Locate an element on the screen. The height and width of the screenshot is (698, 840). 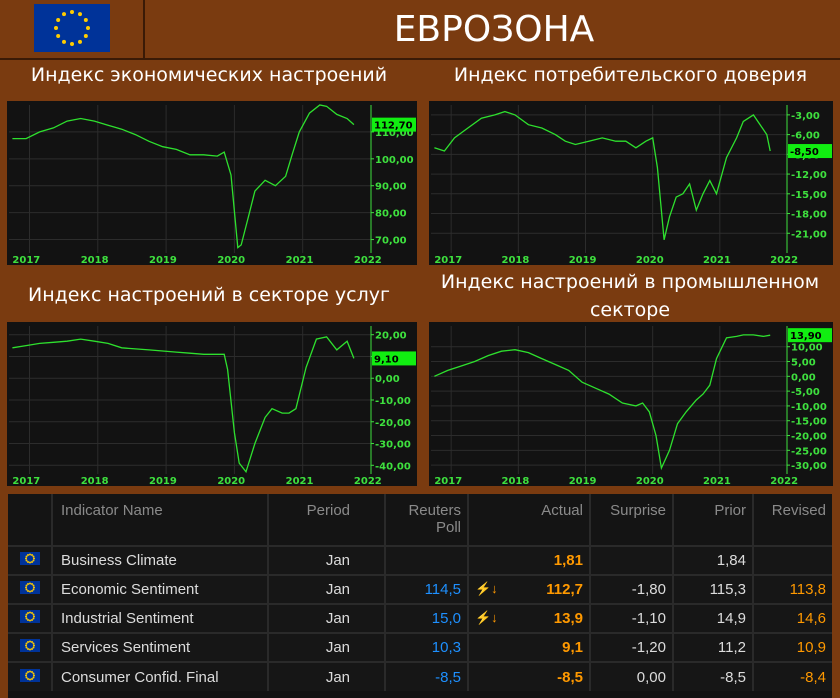
prior-cell-value: 1,84 is located at coordinates (731, 560).